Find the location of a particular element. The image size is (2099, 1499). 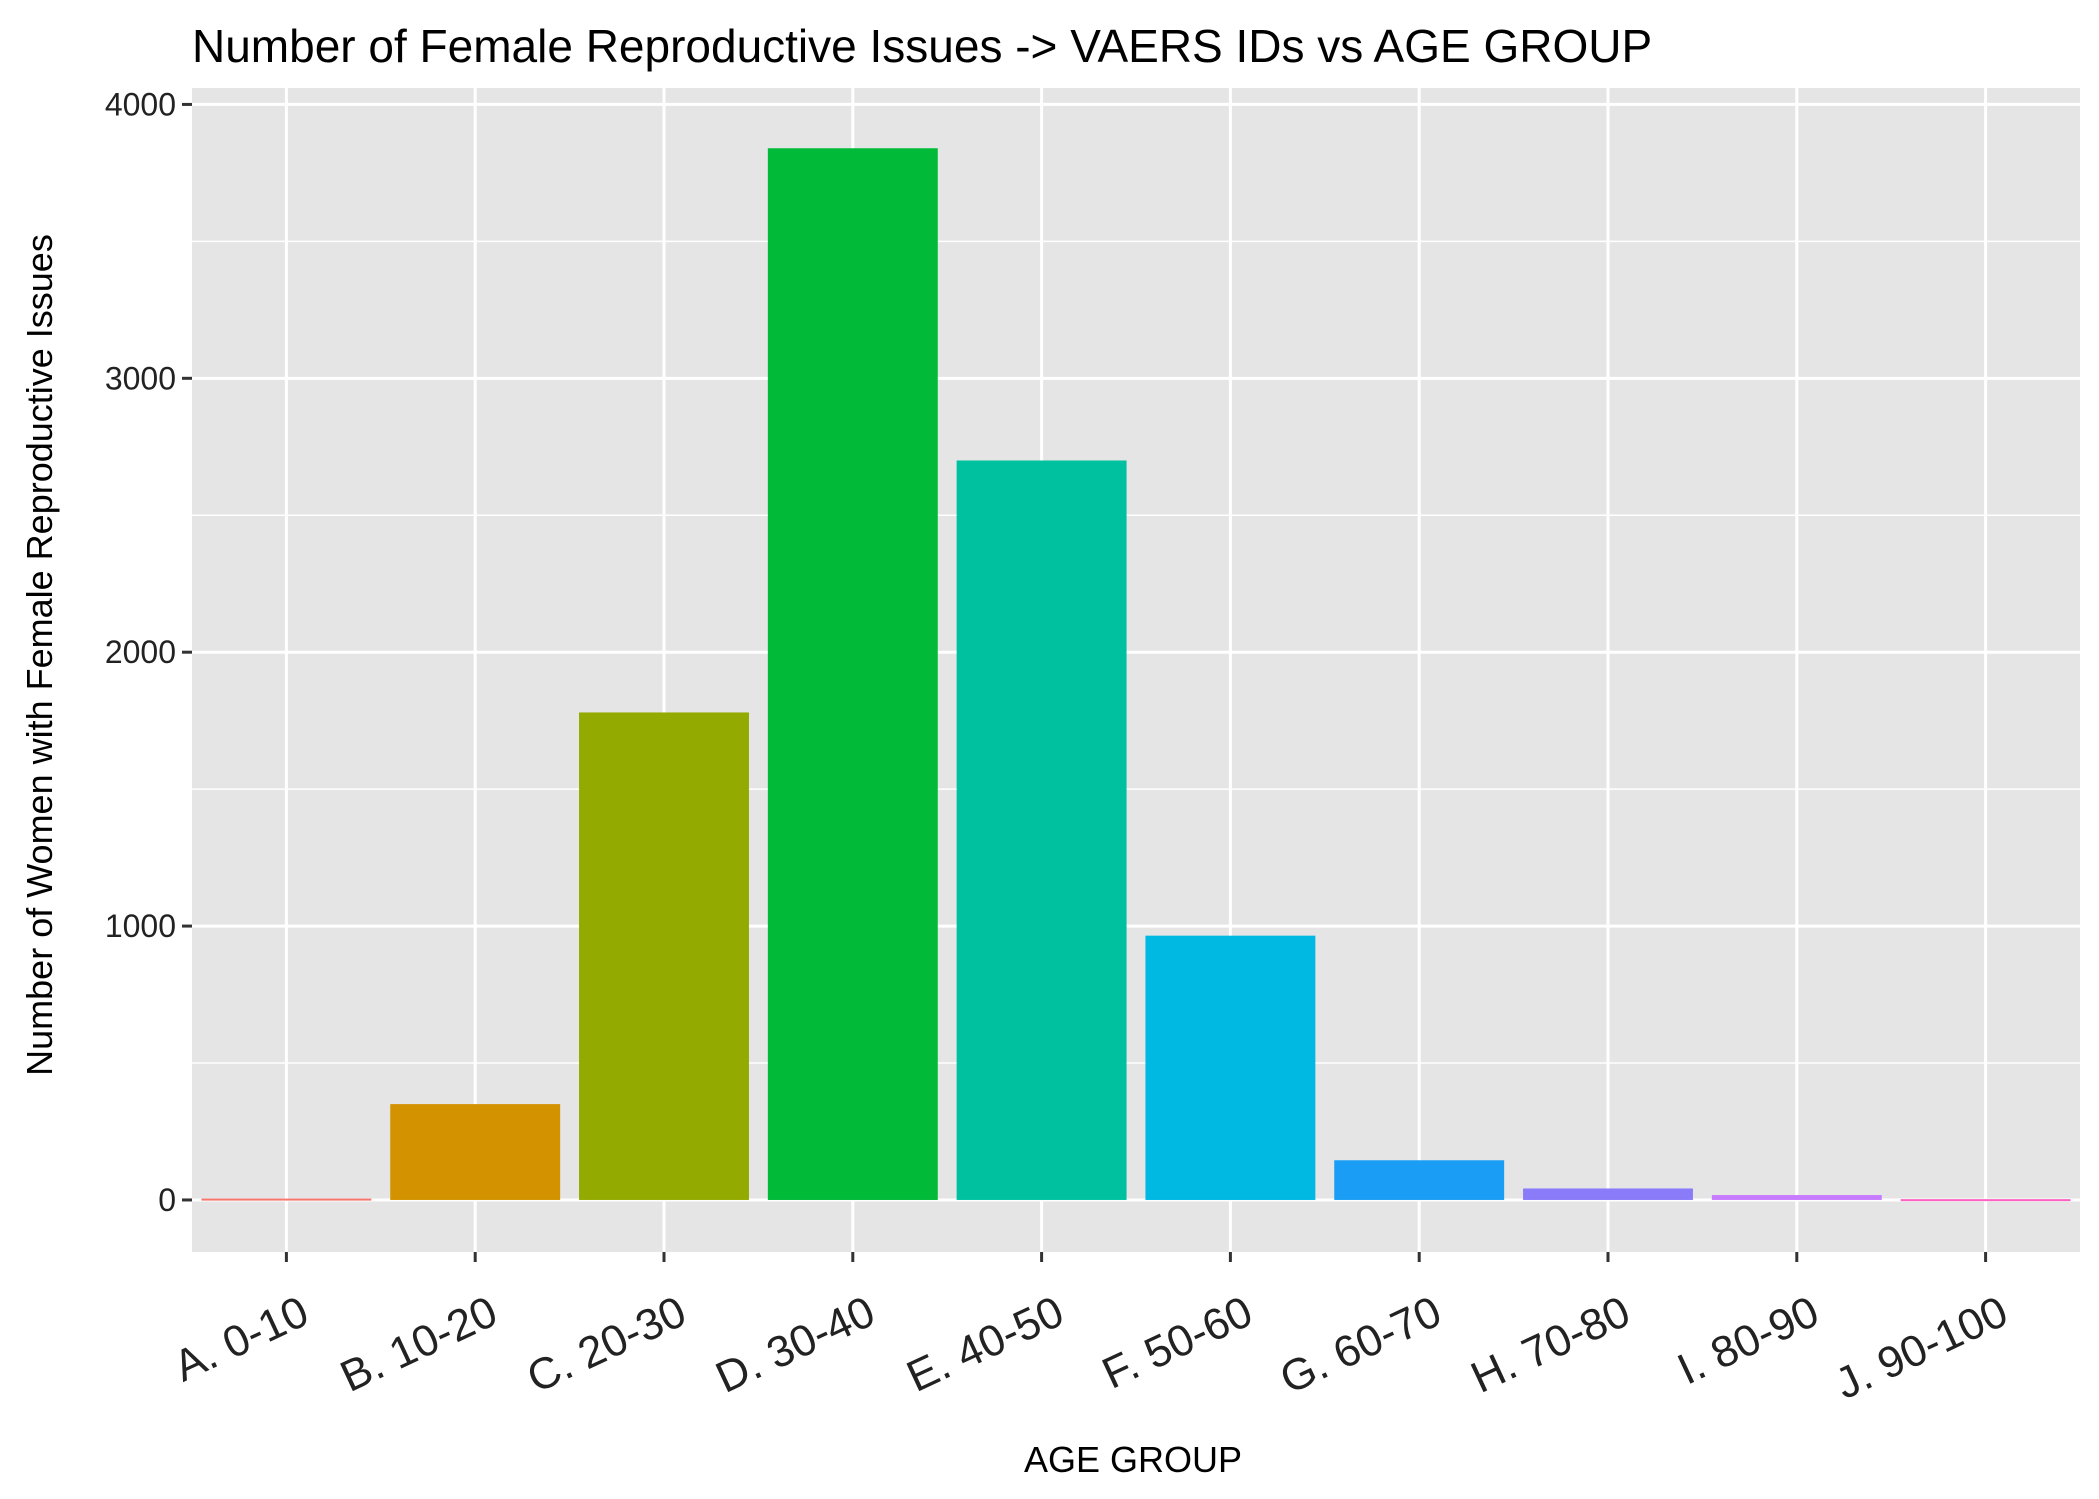

x-tick-label: A. 0-10 is located at coordinates (241, 1339).